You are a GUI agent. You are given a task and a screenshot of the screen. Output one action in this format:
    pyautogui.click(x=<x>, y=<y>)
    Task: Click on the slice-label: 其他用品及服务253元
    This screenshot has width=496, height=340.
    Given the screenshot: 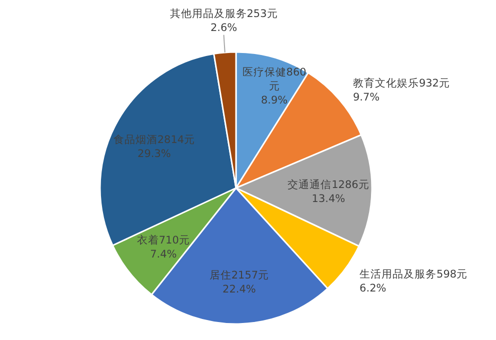 What is the action you would take?
    pyautogui.click(x=224, y=13)
    